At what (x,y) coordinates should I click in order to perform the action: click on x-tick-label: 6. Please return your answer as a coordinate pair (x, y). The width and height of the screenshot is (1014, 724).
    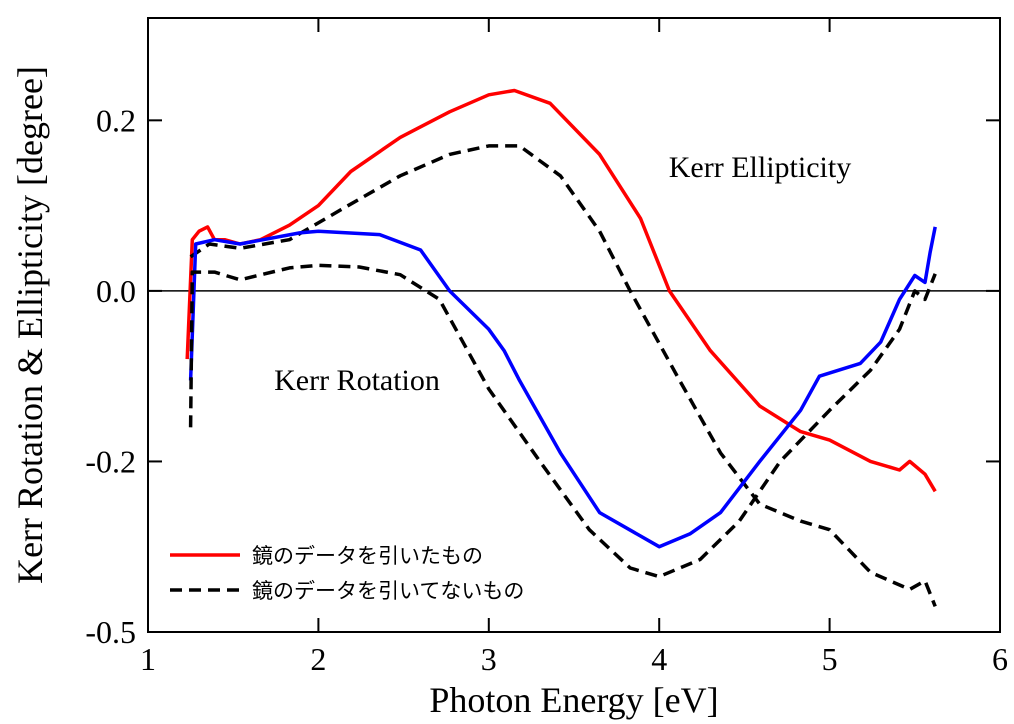
    Looking at the image, I should click on (1000, 659).